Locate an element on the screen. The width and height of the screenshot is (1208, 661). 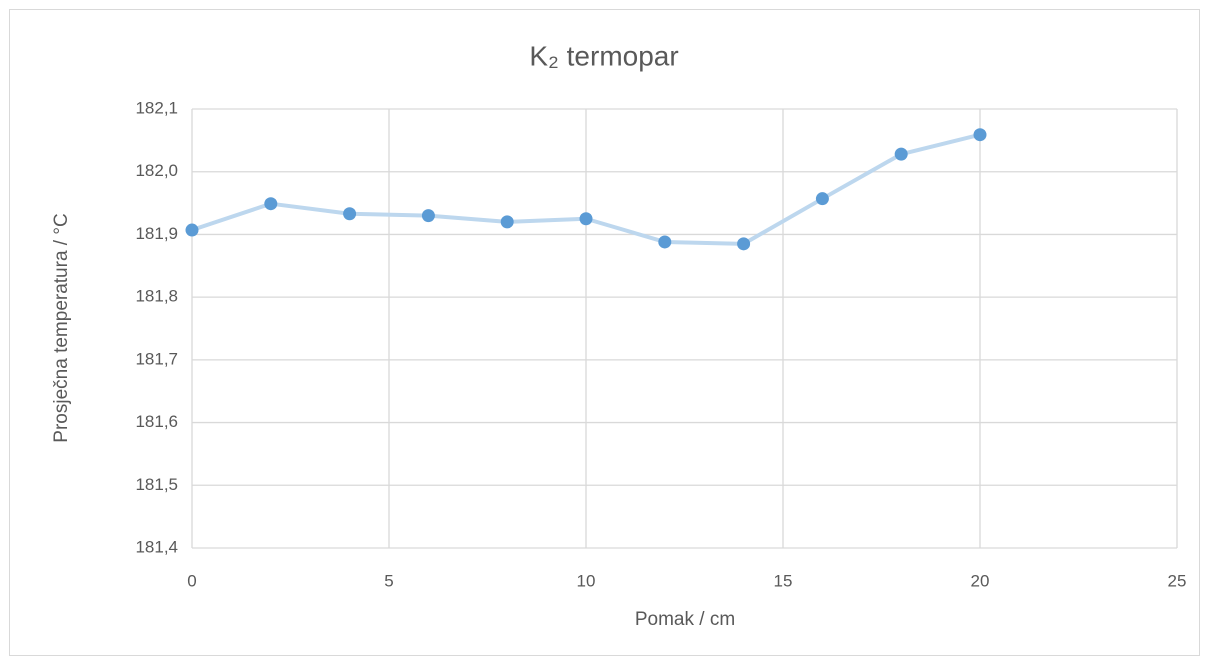
x-axis-label: Pomak / cm is located at coordinates (685, 619).